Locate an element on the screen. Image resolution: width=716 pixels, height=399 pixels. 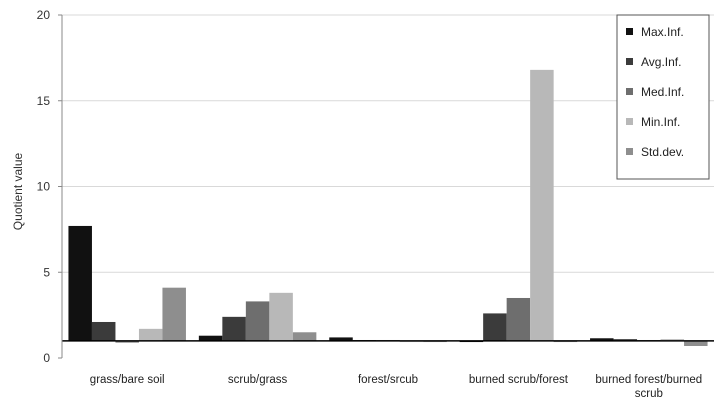
y-axis-title: Quotient value is located at coordinates (18, 191).